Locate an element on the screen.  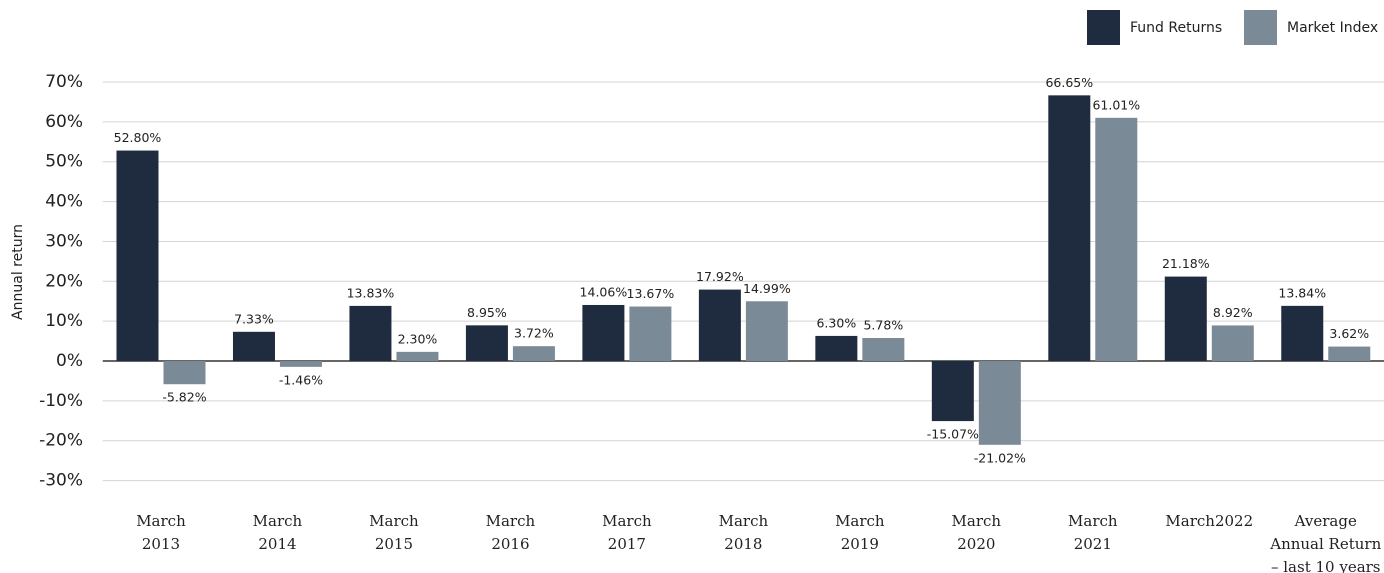
x-tick-label: March 2013 is located at coordinates (161, 532).